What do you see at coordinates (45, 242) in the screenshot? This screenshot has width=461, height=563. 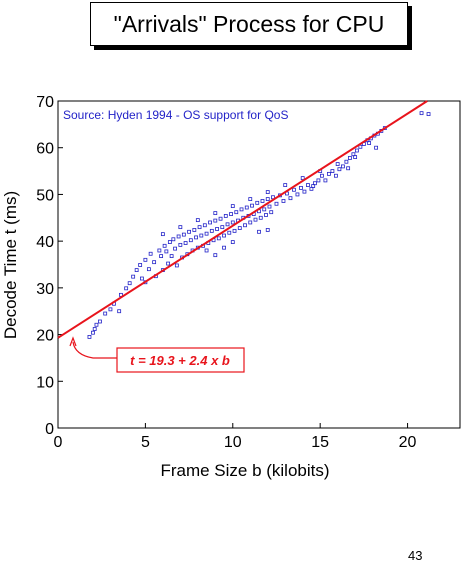 I see `y-tick-label: 40` at bounding box center [45, 242].